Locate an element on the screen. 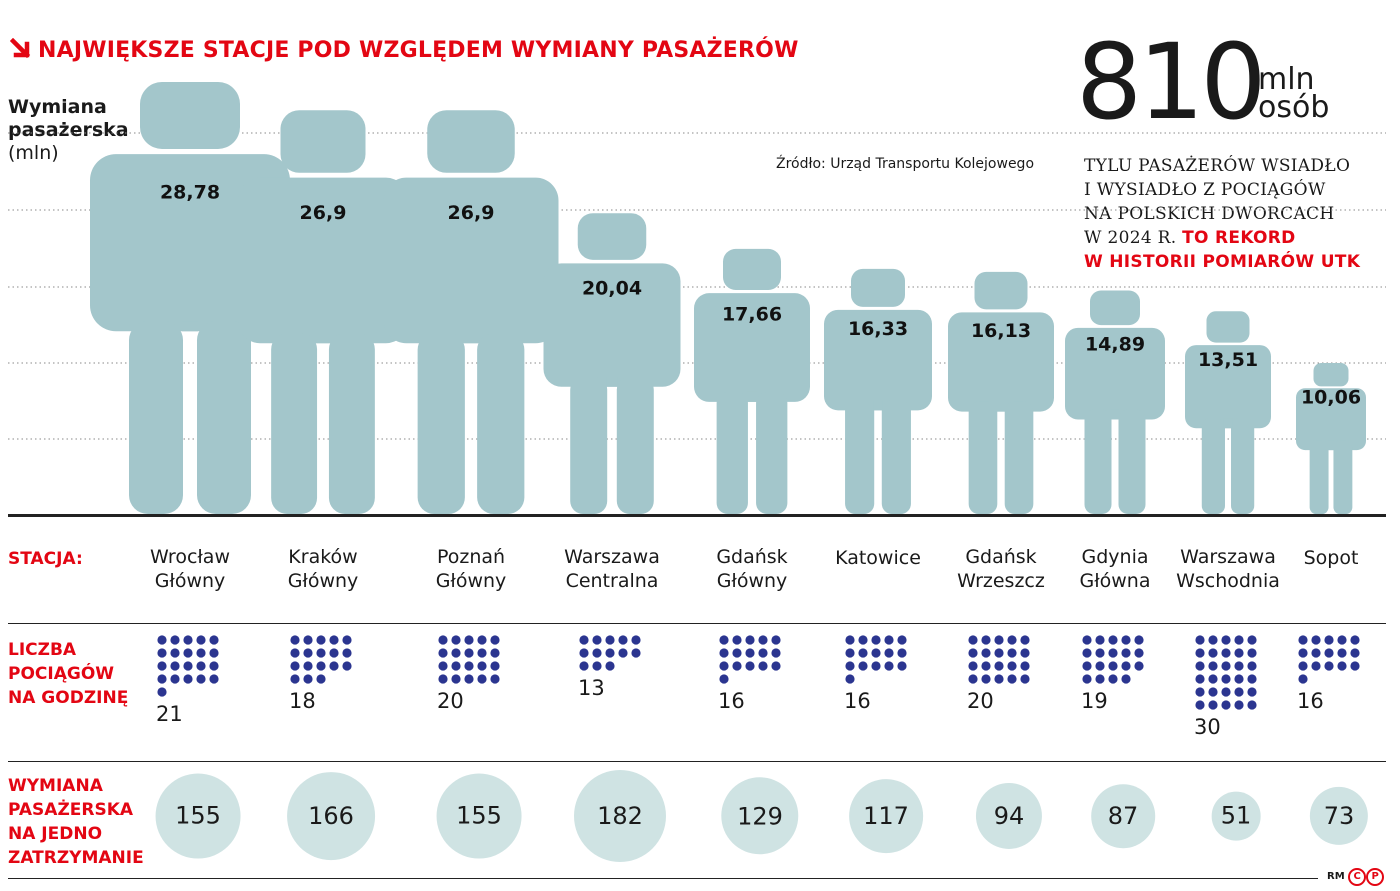 The width and height of the screenshot is (1400, 891). station-name: Gdańsk Główny is located at coordinates (752, 569).